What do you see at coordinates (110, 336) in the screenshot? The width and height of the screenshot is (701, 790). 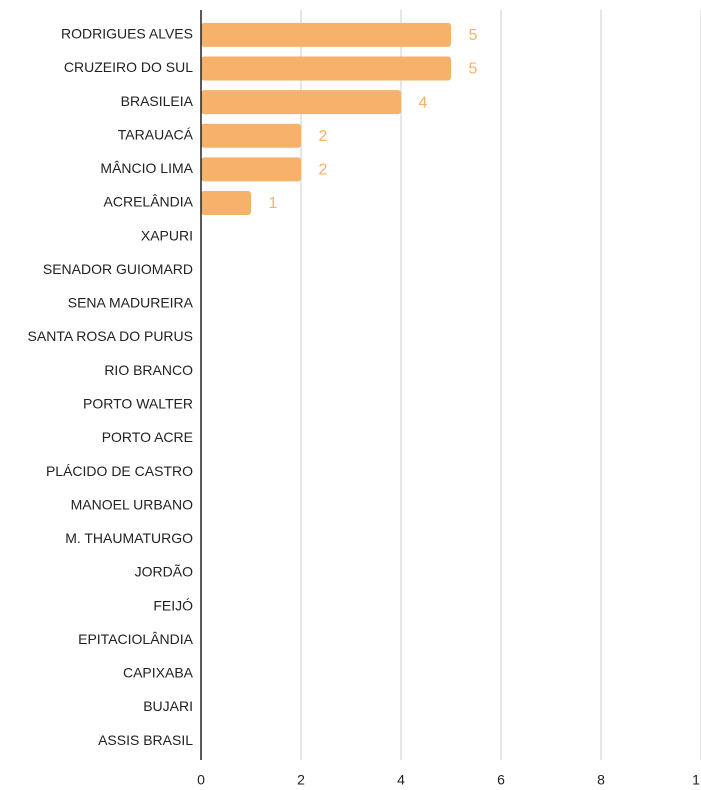 I see `y-tick-label: SANTA ROSA DO PURUS` at bounding box center [110, 336].